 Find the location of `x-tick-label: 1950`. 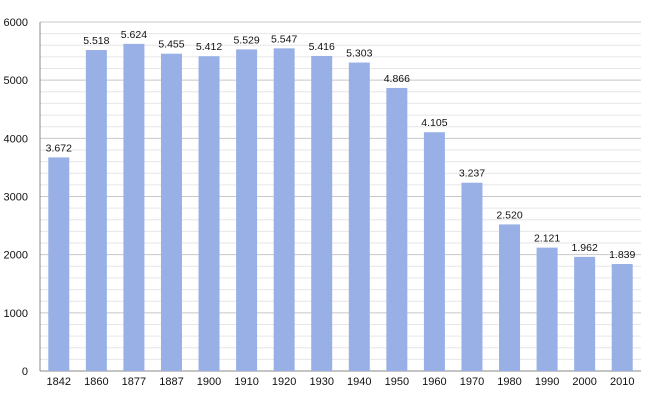

x-tick-label: 1950 is located at coordinates (397, 382).